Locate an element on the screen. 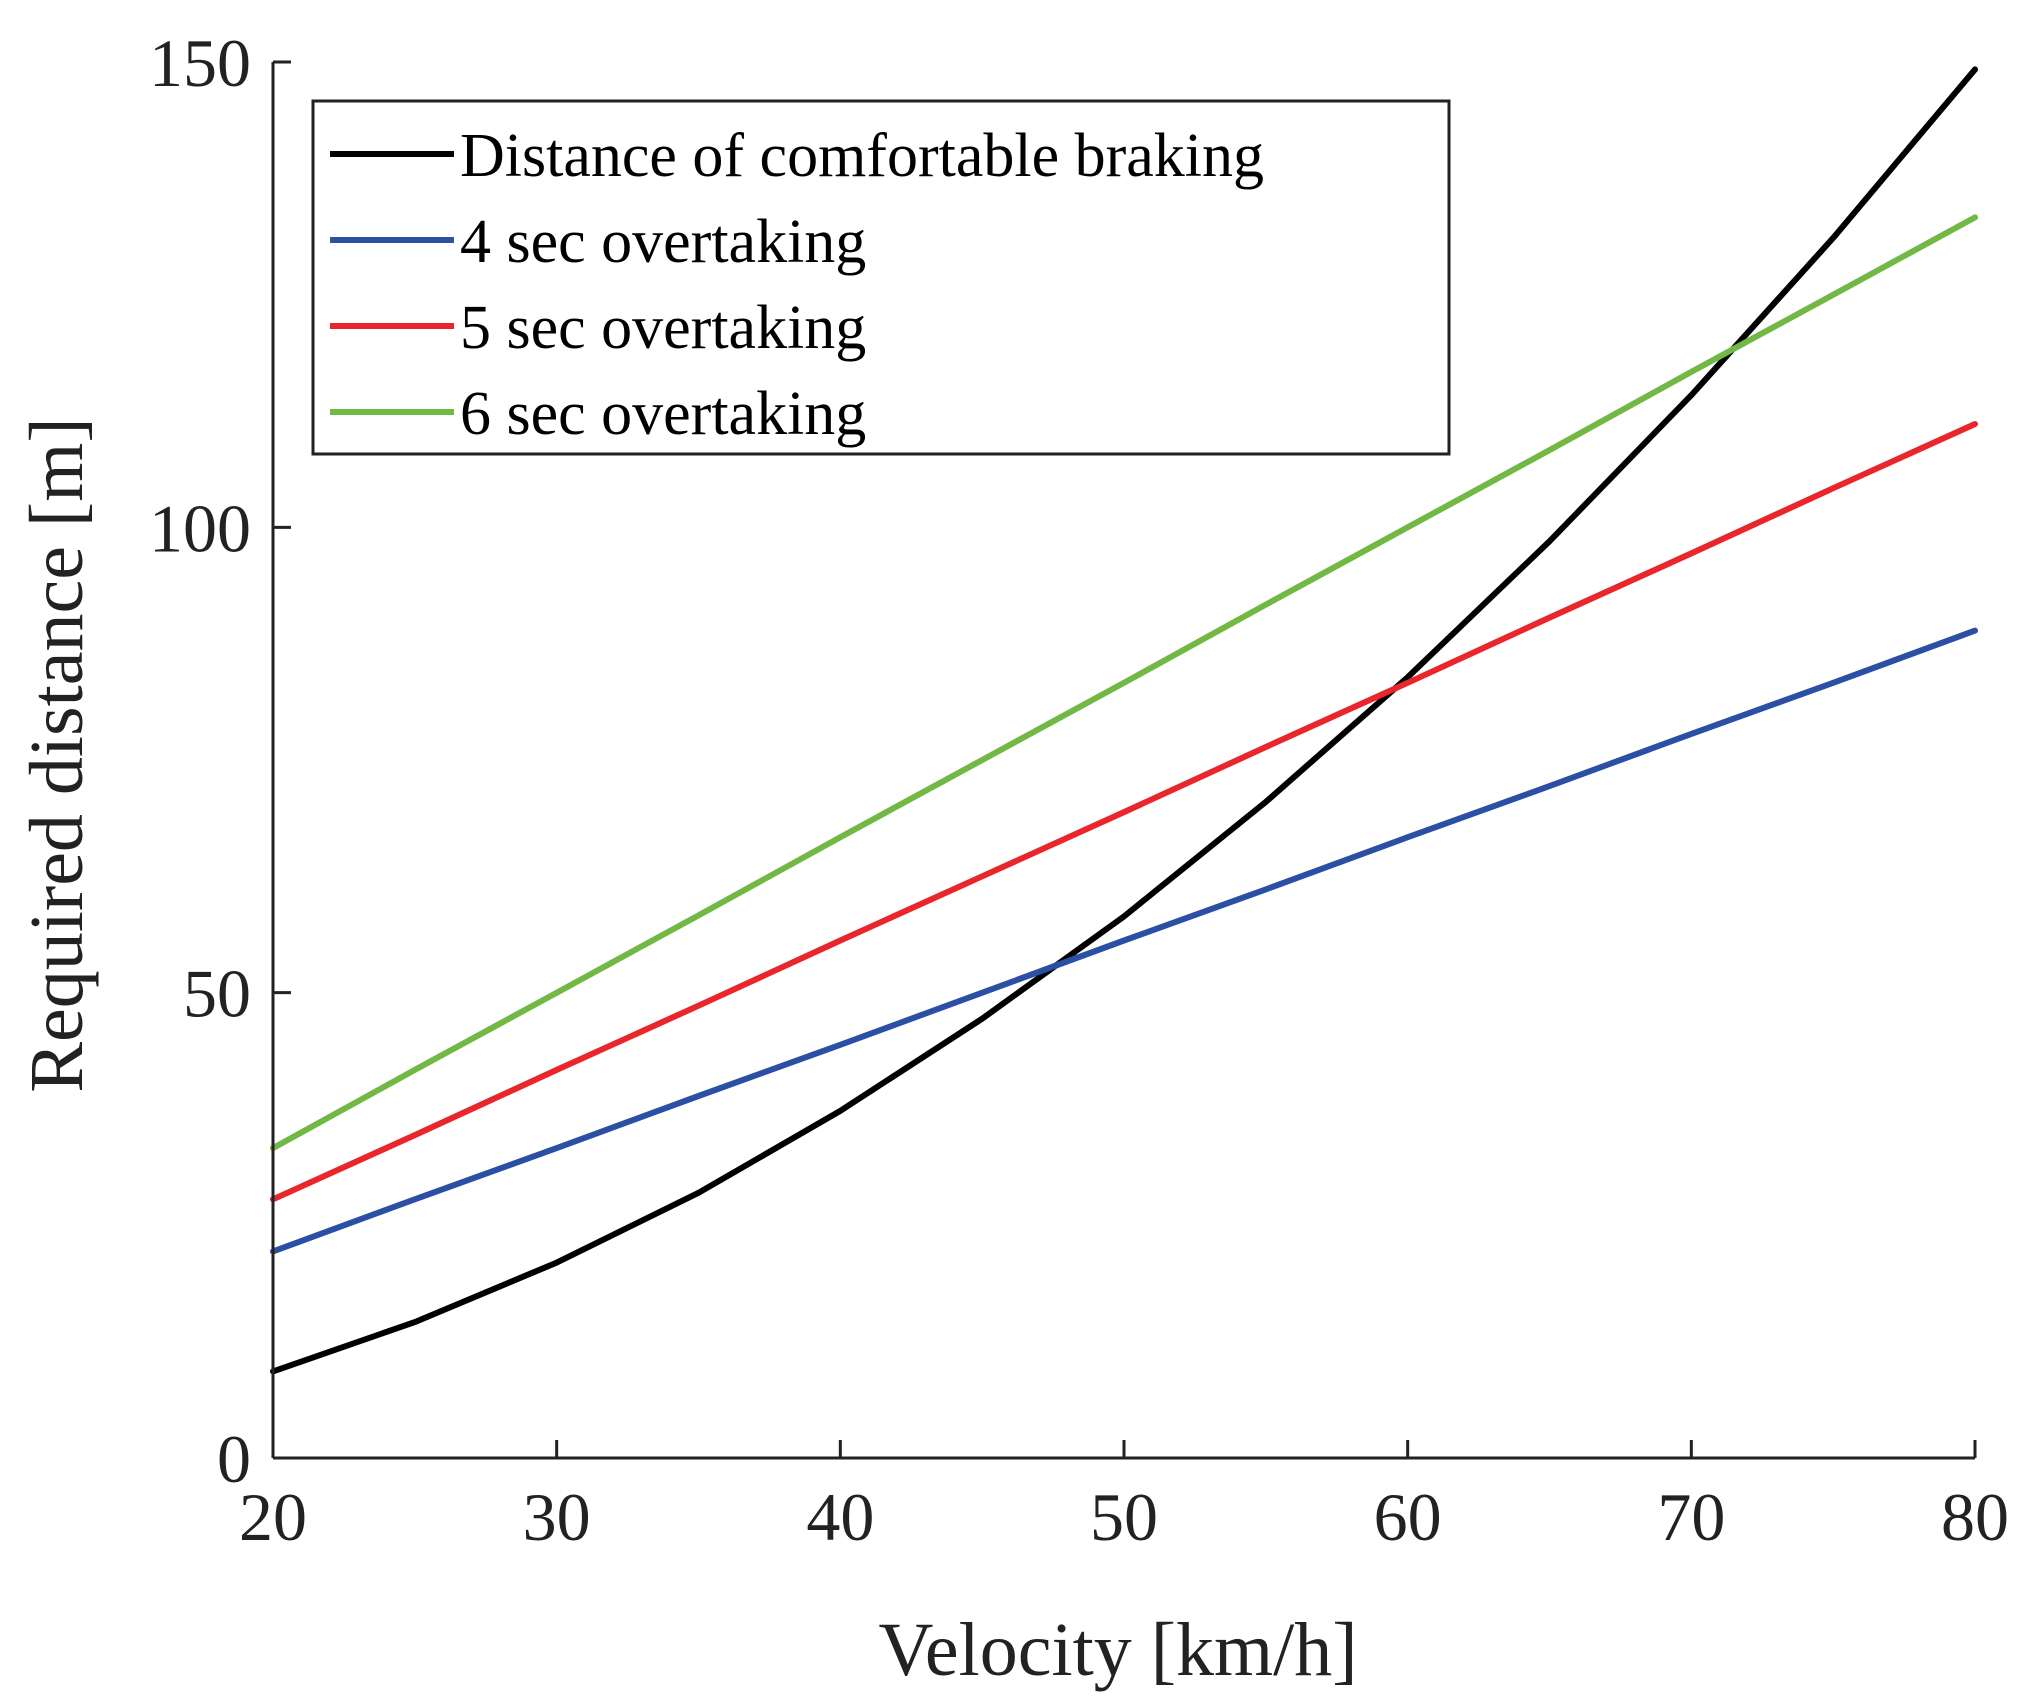  legend-box is located at coordinates (881, 277).